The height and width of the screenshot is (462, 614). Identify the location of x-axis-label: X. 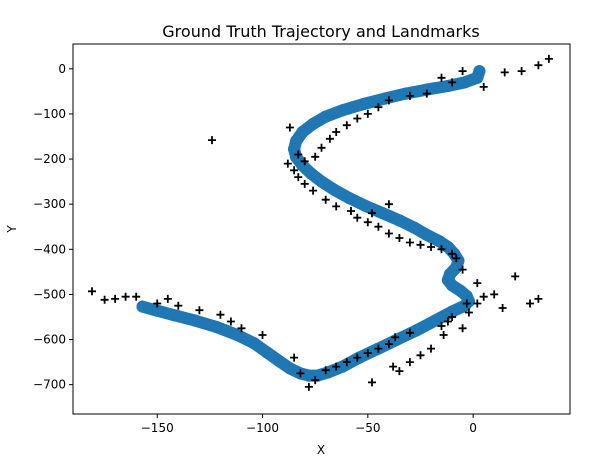
(321, 450).